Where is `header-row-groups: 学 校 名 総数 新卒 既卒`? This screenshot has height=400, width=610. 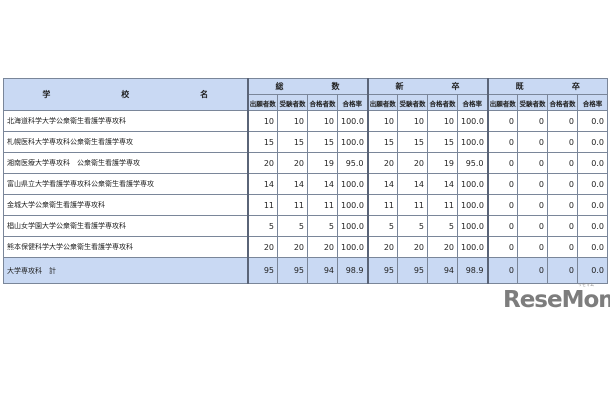
header-row-groups: 学 校 名 総数 新卒 既卒 is located at coordinates (305, 94).